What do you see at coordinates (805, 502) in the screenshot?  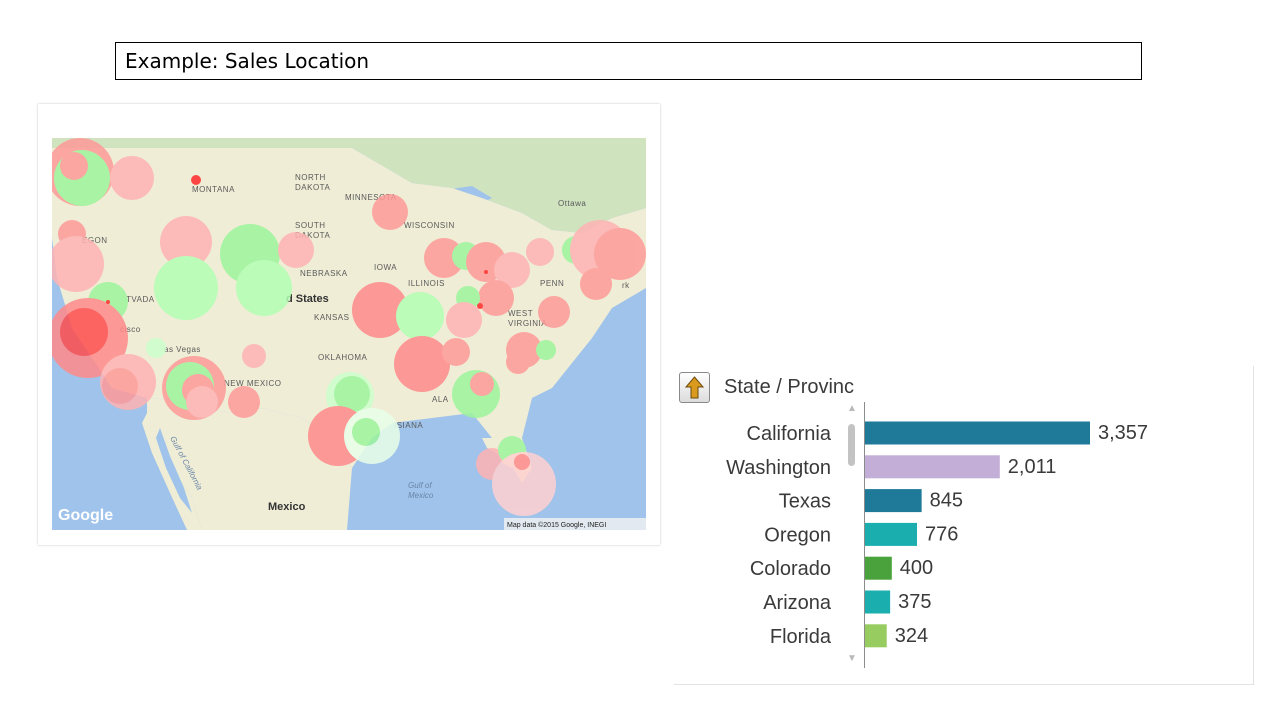 I see `category-label: Texas` at bounding box center [805, 502].